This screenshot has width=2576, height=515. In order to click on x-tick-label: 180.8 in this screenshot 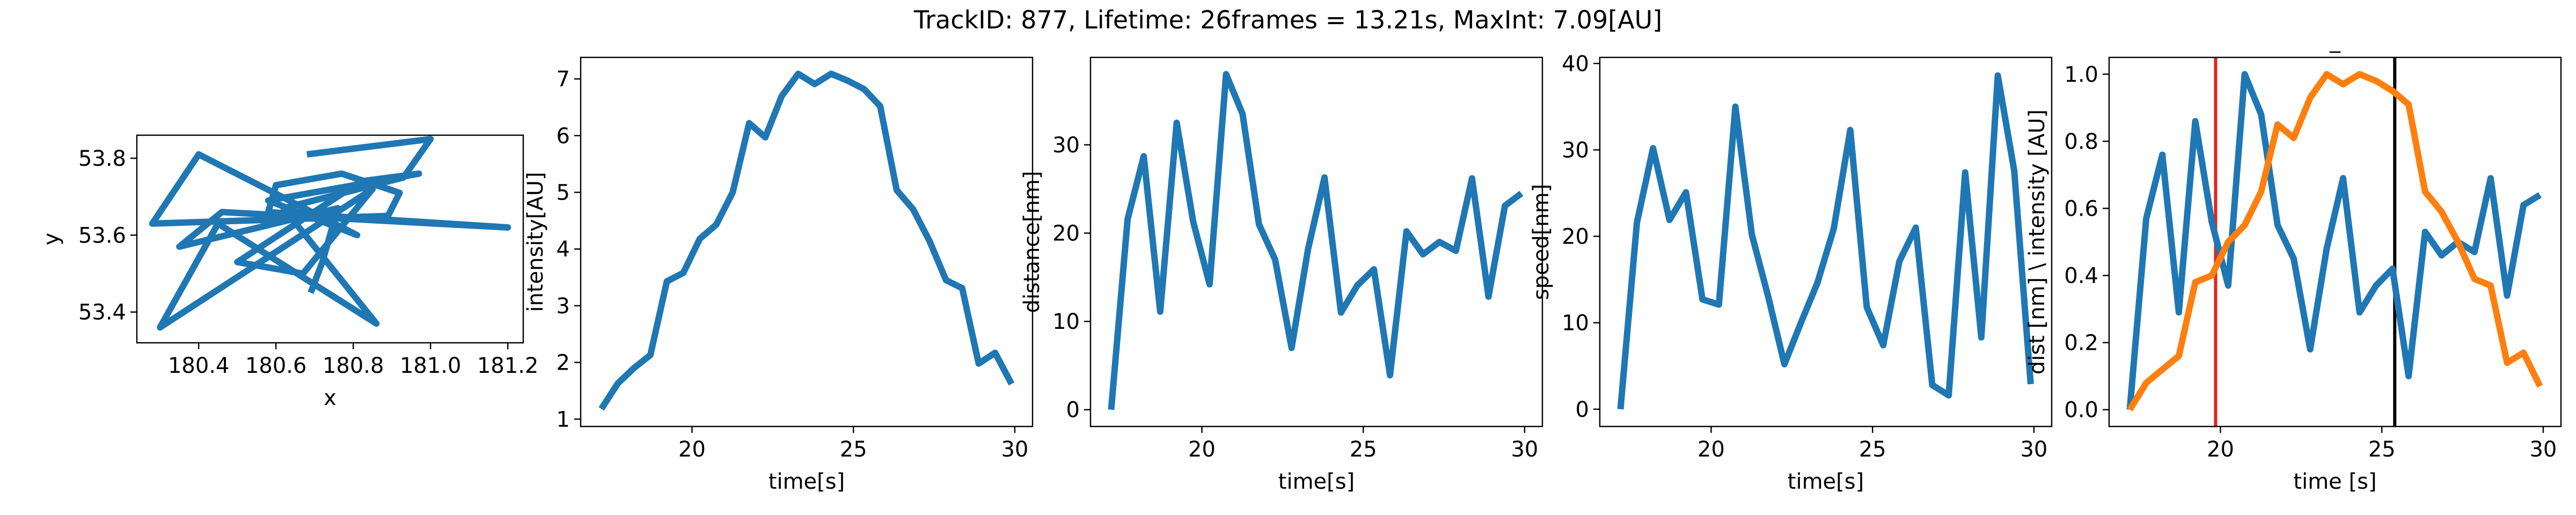, I will do `click(353, 366)`.